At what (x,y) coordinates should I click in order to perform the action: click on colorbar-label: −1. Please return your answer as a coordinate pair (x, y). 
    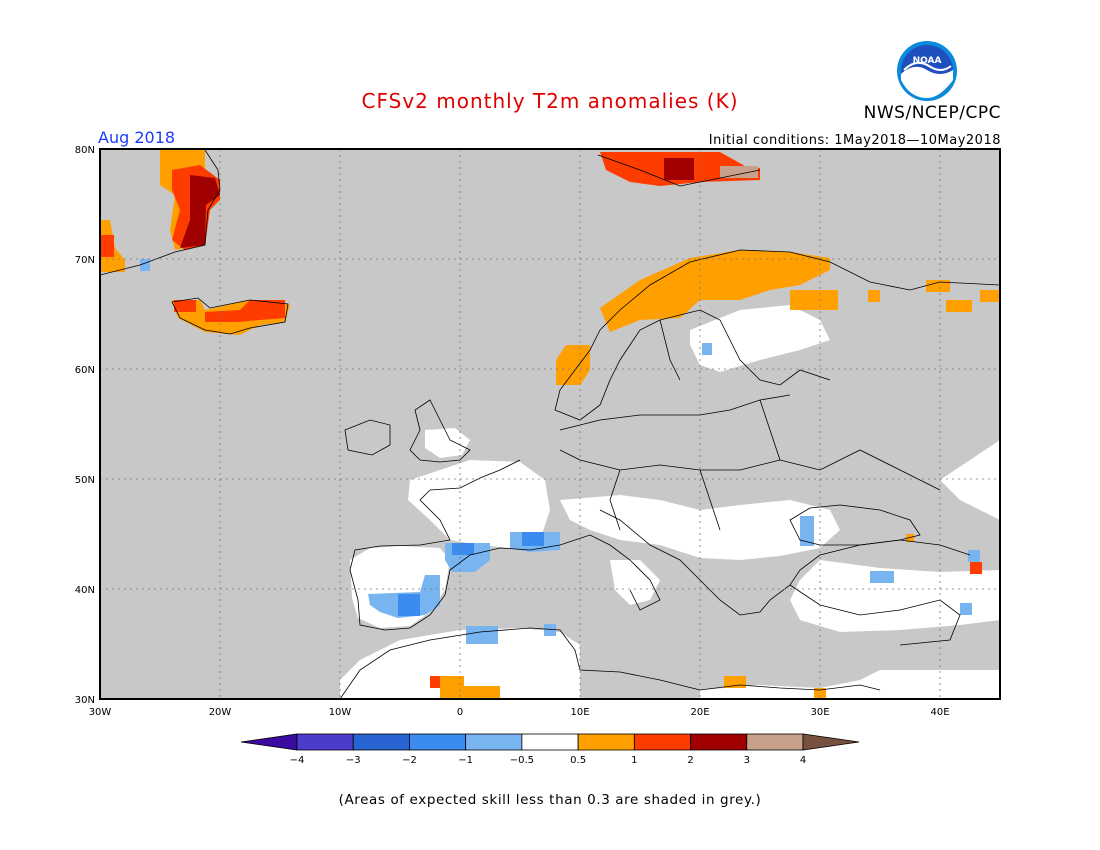
    Looking at the image, I should click on (465, 760).